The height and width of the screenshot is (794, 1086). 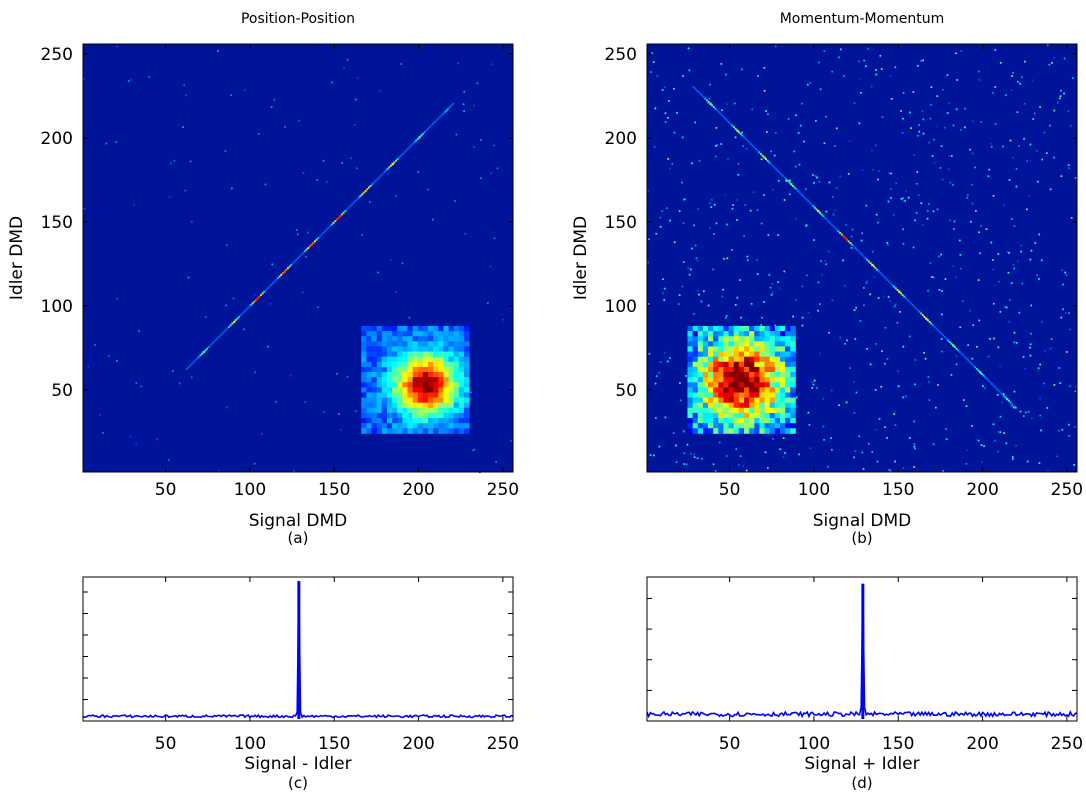 What do you see at coordinates (503, 490) in the screenshot?
I see `x-tick-label: 250` at bounding box center [503, 490].